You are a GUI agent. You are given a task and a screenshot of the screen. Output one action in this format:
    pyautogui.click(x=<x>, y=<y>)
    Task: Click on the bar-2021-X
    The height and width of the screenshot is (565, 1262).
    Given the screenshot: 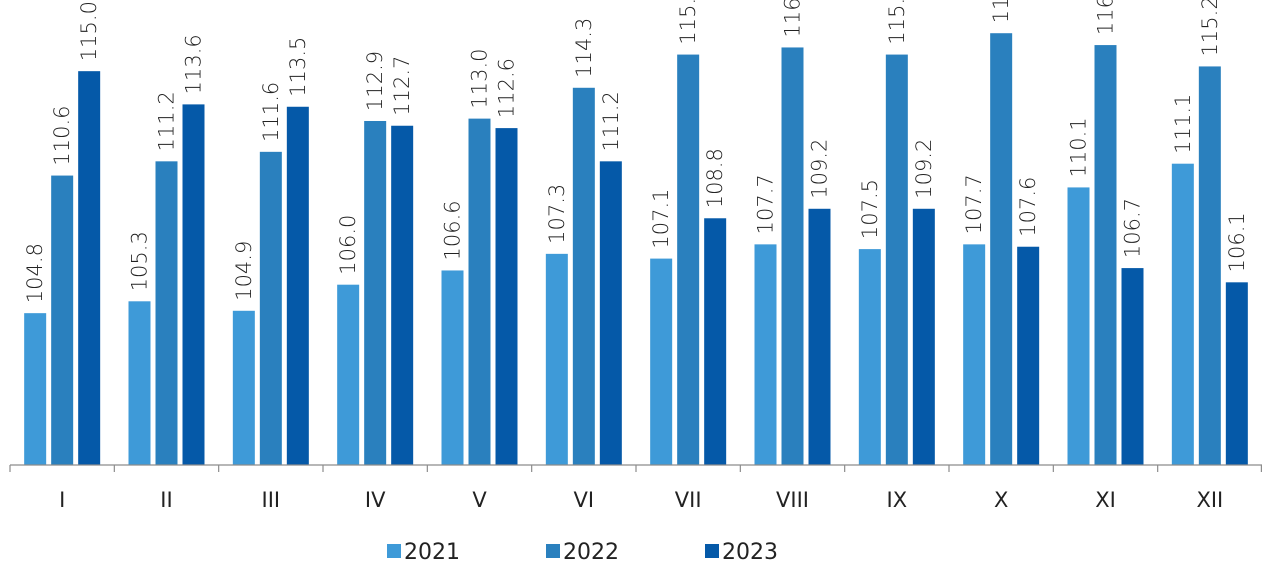 What is the action you would take?
    pyautogui.click(x=974, y=354)
    